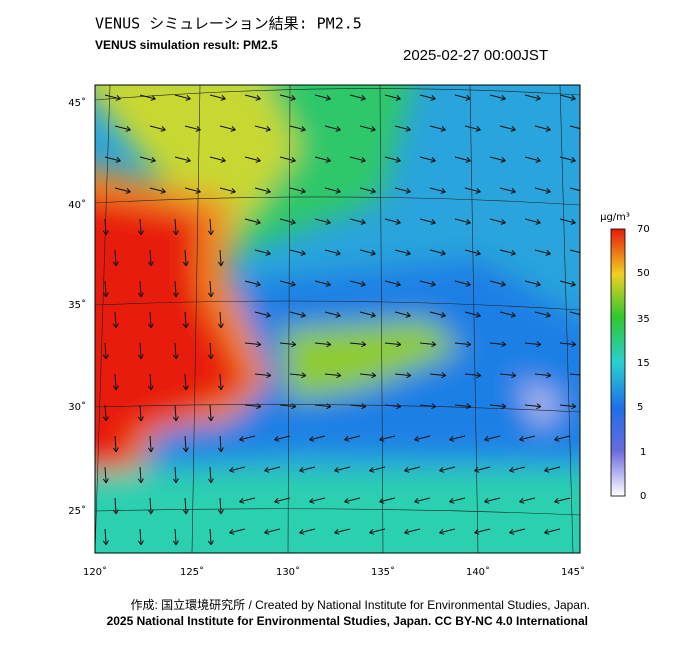 The image size is (700, 653). What do you see at coordinates (383, 572) in the screenshot?
I see `lon-label: 135˚` at bounding box center [383, 572].